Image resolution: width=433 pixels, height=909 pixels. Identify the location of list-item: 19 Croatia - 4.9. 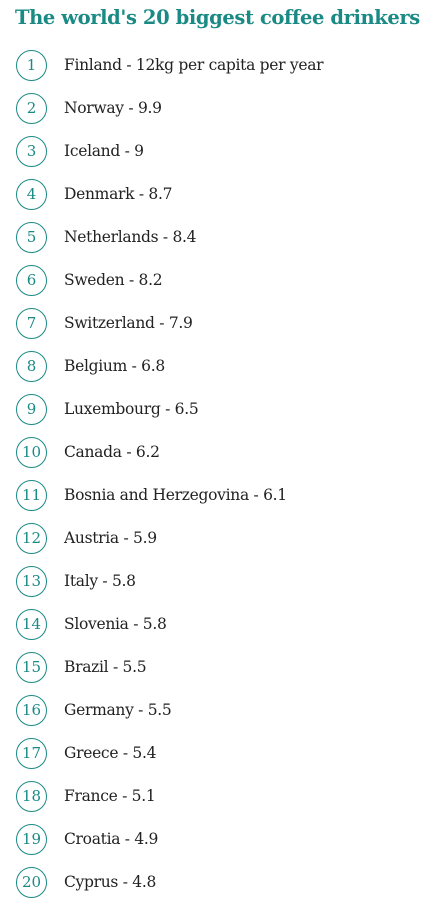
(87, 839).